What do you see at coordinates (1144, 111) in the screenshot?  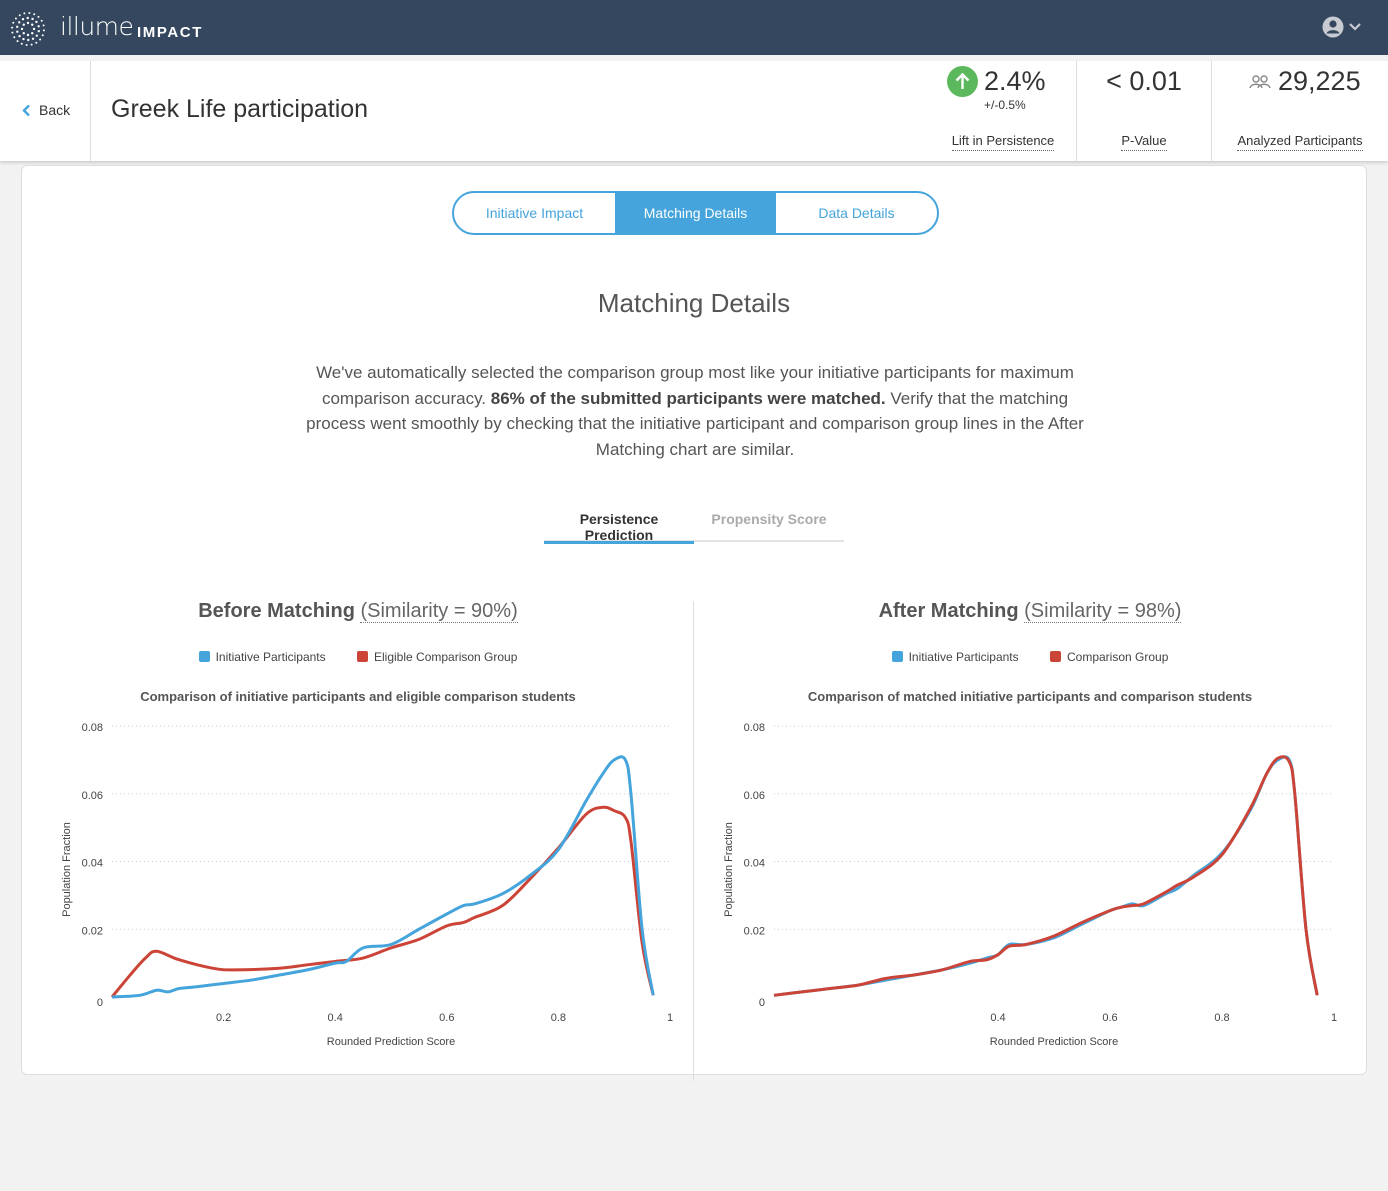 I see `metric-pvalue: < 0.01 P-Value` at bounding box center [1144, 111].